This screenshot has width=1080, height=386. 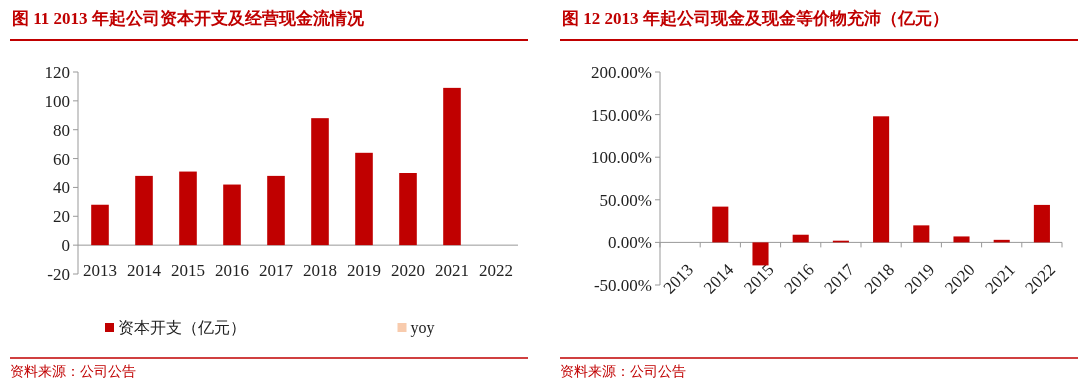 I want to click on y-tick-label: 150.00%, so click(x=621, y=115).